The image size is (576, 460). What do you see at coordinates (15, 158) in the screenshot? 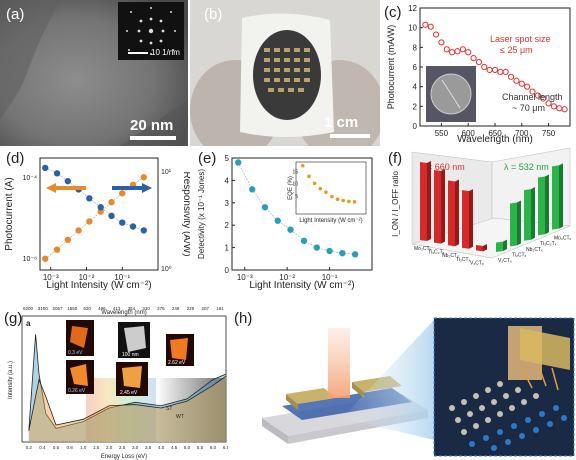
I see `panel-label-d: (d)` at bounding box center [15, 158].